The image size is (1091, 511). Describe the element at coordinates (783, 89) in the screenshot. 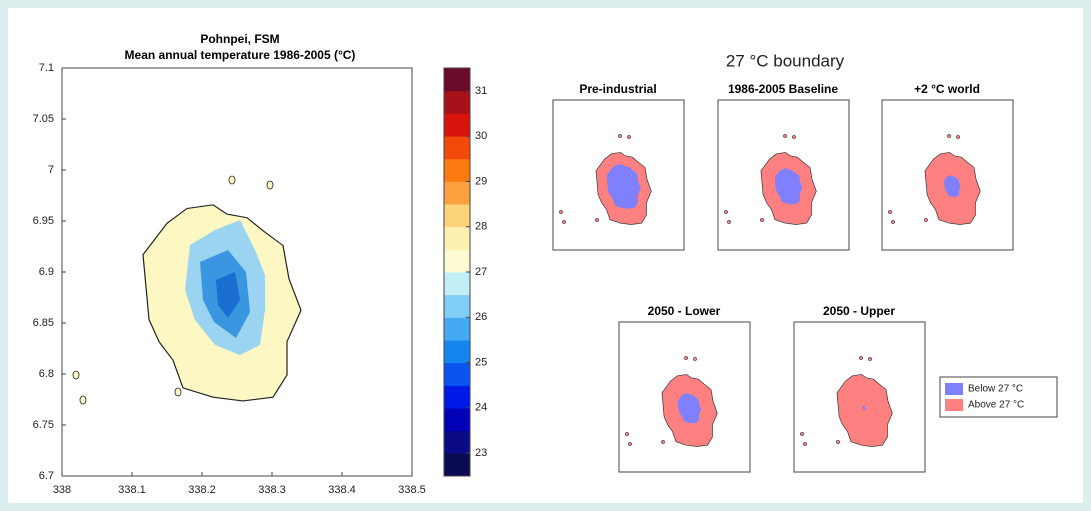

I see `panel-title: 1986-2005 Baseline` at that location.